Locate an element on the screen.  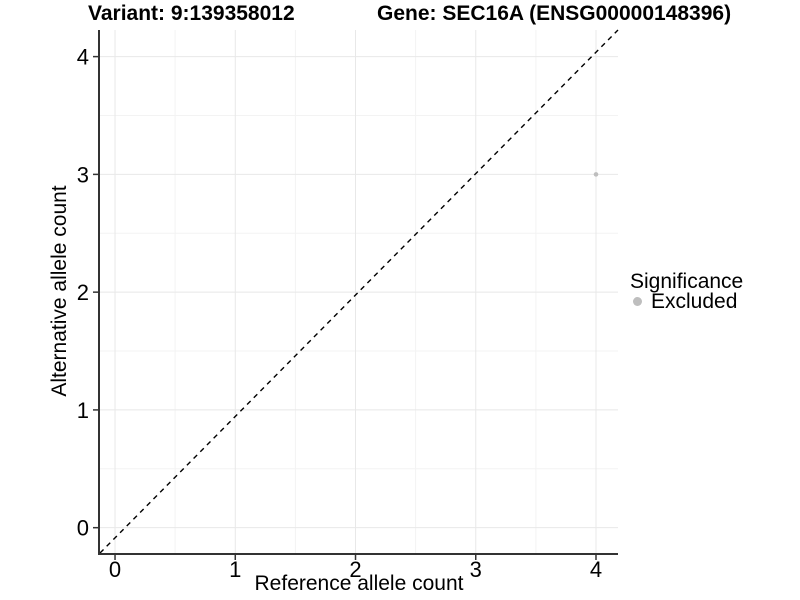
plot-title-variant: Variant: 9:139358012 is located at coordinates (191, 13).